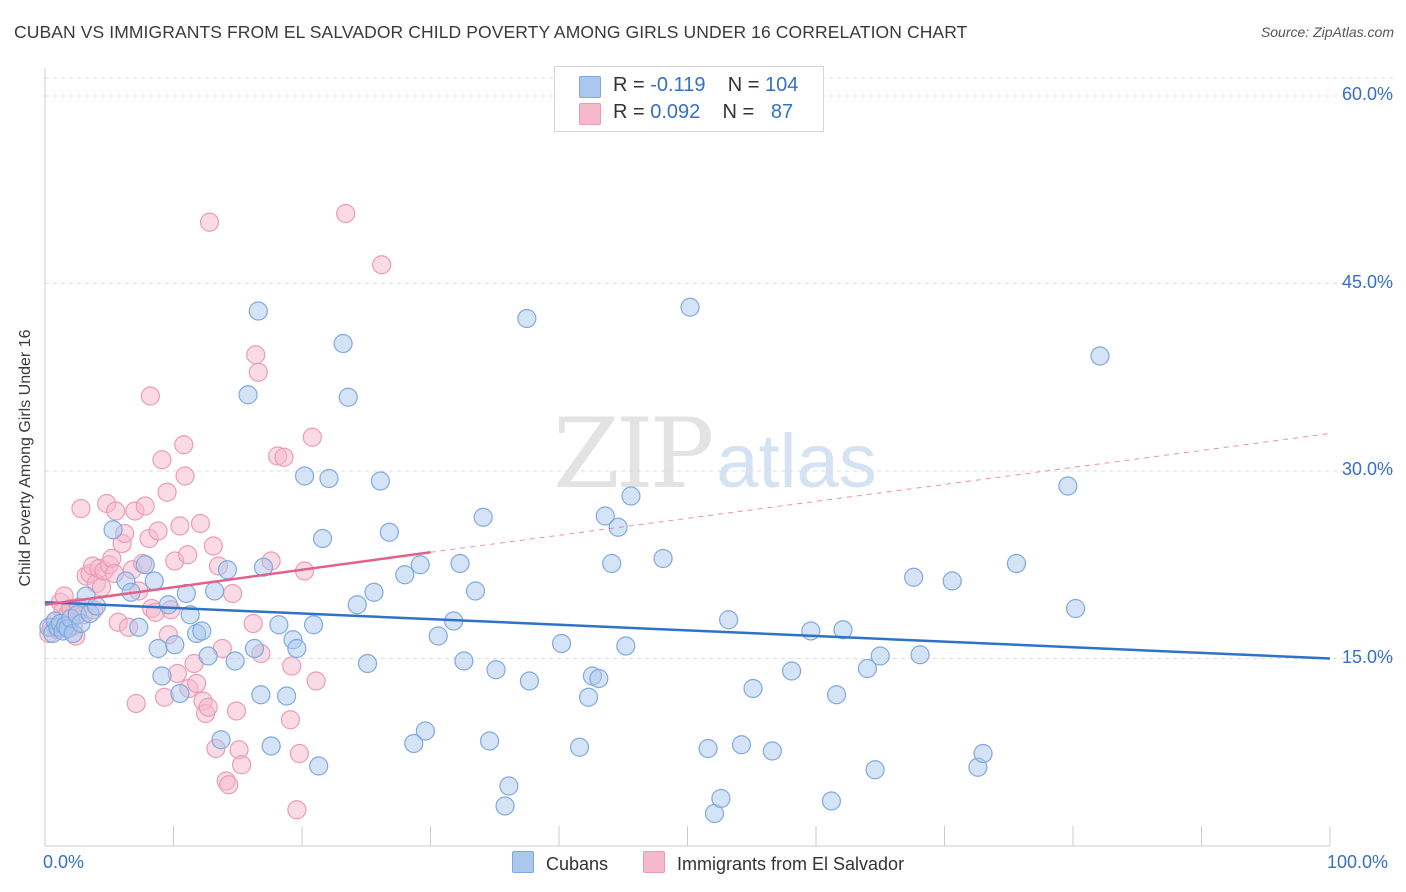 The height and width of the screenshot is (892, 1406). What do you see at coordinates (1367, 94) in the screenshot?
I see `y-tick-label: 60.0%` at bounding box center [1367, 94].